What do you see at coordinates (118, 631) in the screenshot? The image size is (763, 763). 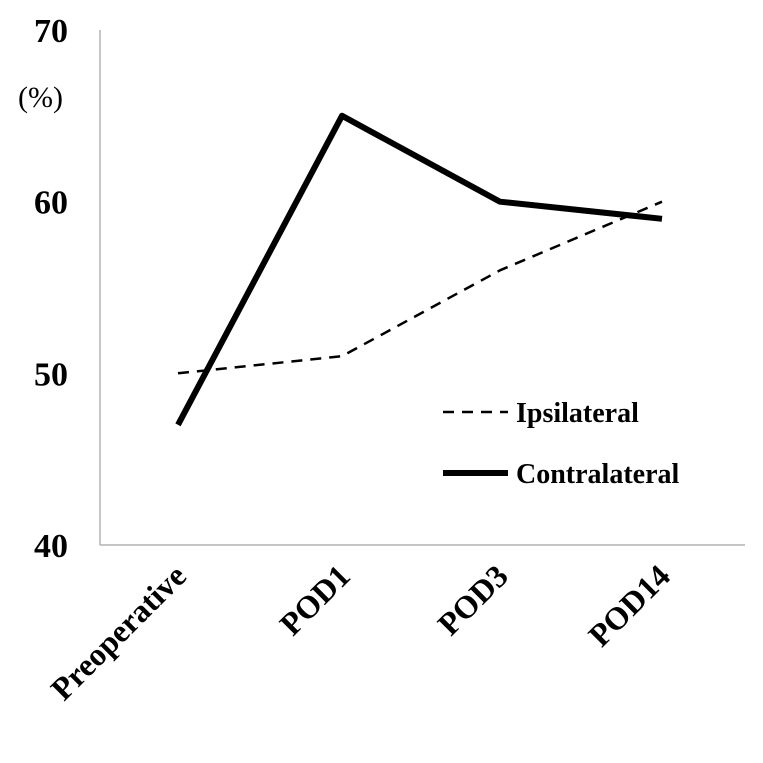 I see `x-tick-label: Preoperative` at bounding box center [118, 631].